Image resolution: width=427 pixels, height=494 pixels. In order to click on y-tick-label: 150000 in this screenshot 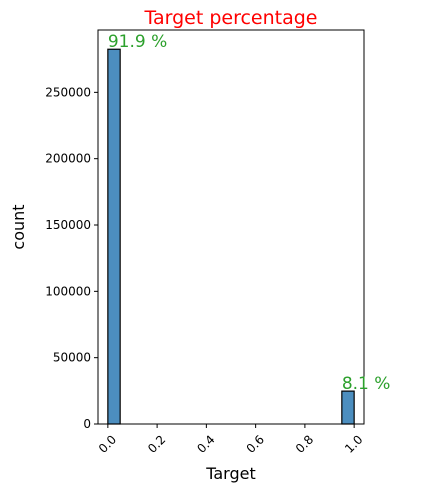, I will do `click(68, 225)`.